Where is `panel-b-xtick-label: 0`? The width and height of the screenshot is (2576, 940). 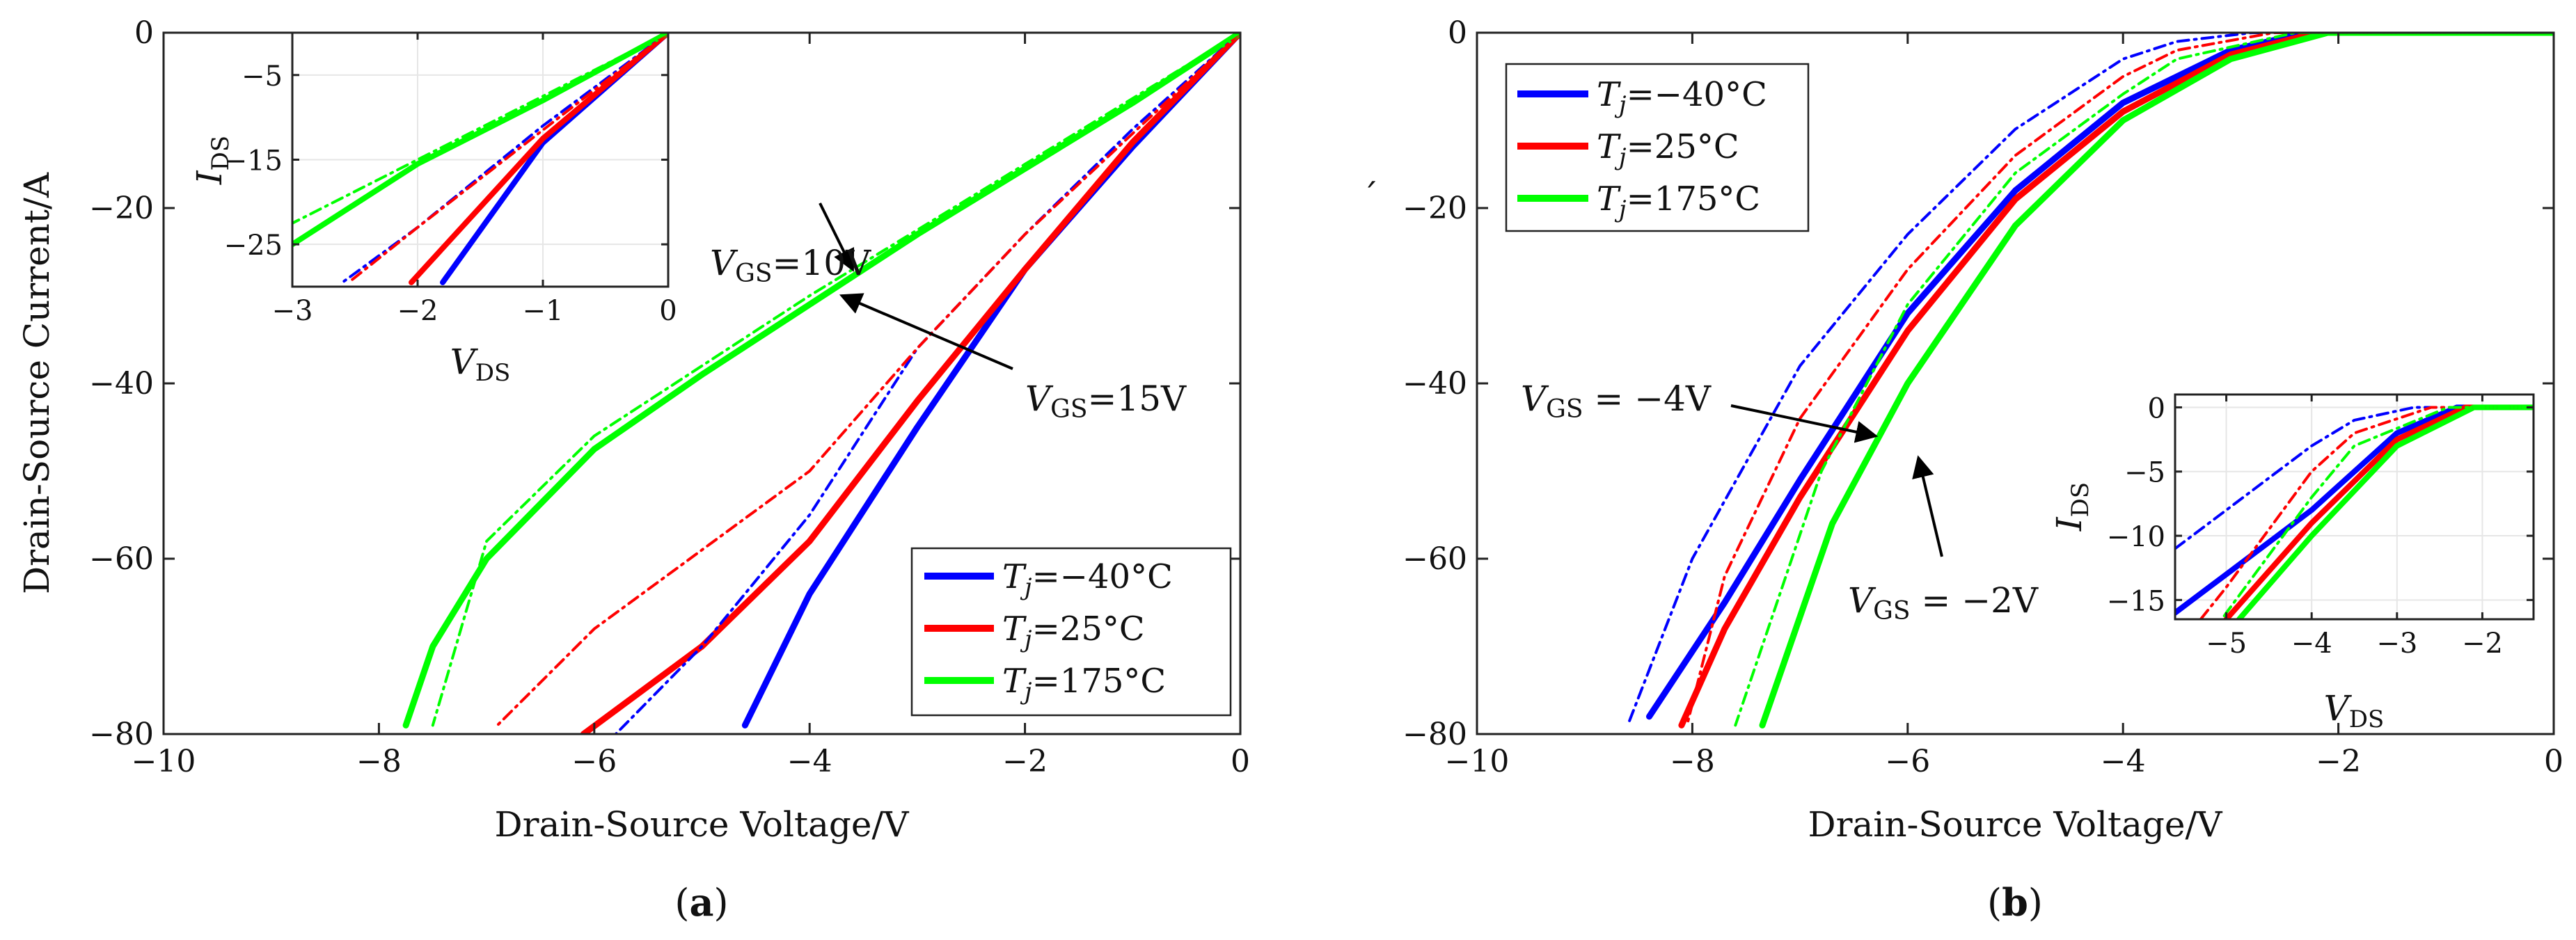
panel-b-xtick-label: 0 is located at coordinates (2553, 761).